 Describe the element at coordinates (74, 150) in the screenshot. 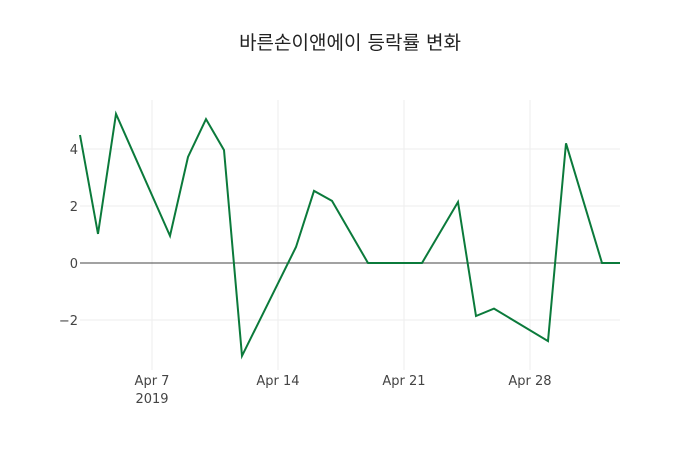

I see `y-tick-label: 4` at that location.